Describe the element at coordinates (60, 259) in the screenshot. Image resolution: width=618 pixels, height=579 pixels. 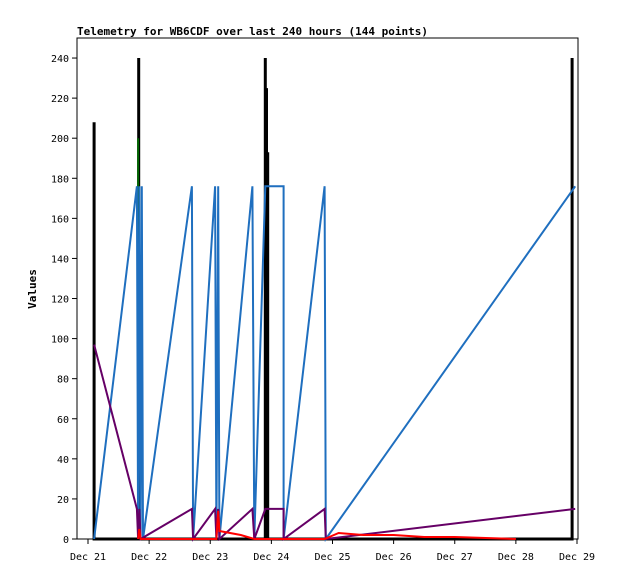
I see `y-tick-label: 140` at that location.